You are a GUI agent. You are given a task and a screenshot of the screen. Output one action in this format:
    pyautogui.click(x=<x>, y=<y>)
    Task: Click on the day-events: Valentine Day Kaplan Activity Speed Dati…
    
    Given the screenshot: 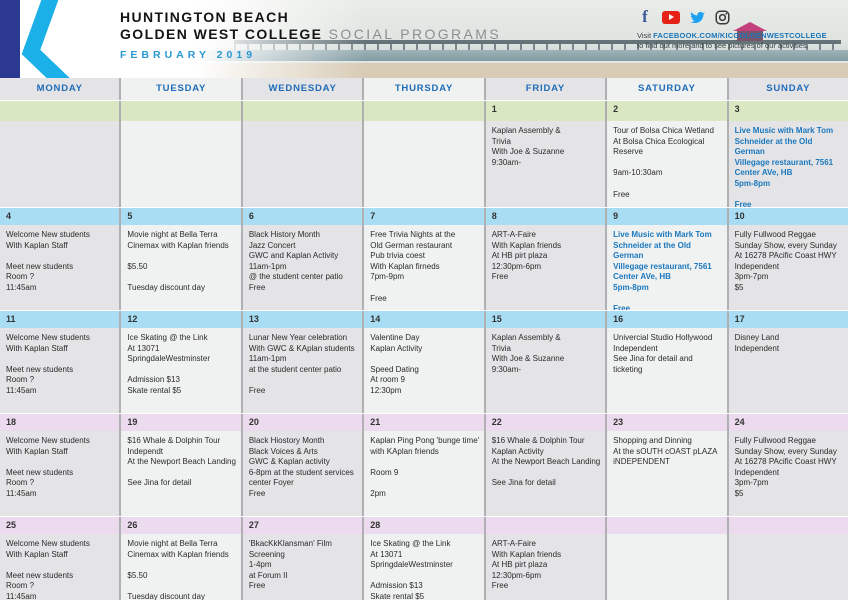 What is the action you would take?
    pyautogui.click(x=396, y=364)
    